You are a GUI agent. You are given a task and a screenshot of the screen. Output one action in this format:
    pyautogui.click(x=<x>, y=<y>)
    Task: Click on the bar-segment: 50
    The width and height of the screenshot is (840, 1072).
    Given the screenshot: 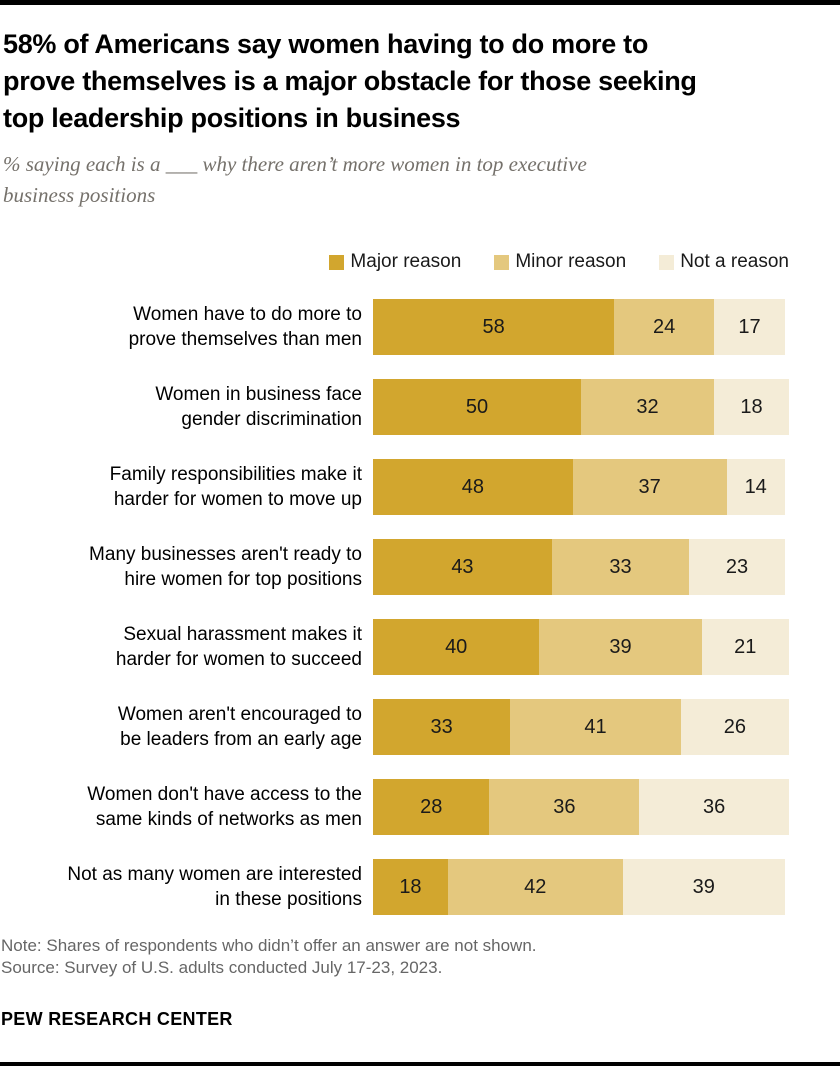 What is the action you would take?
    pyautogui.click(x=477, y=407)
    